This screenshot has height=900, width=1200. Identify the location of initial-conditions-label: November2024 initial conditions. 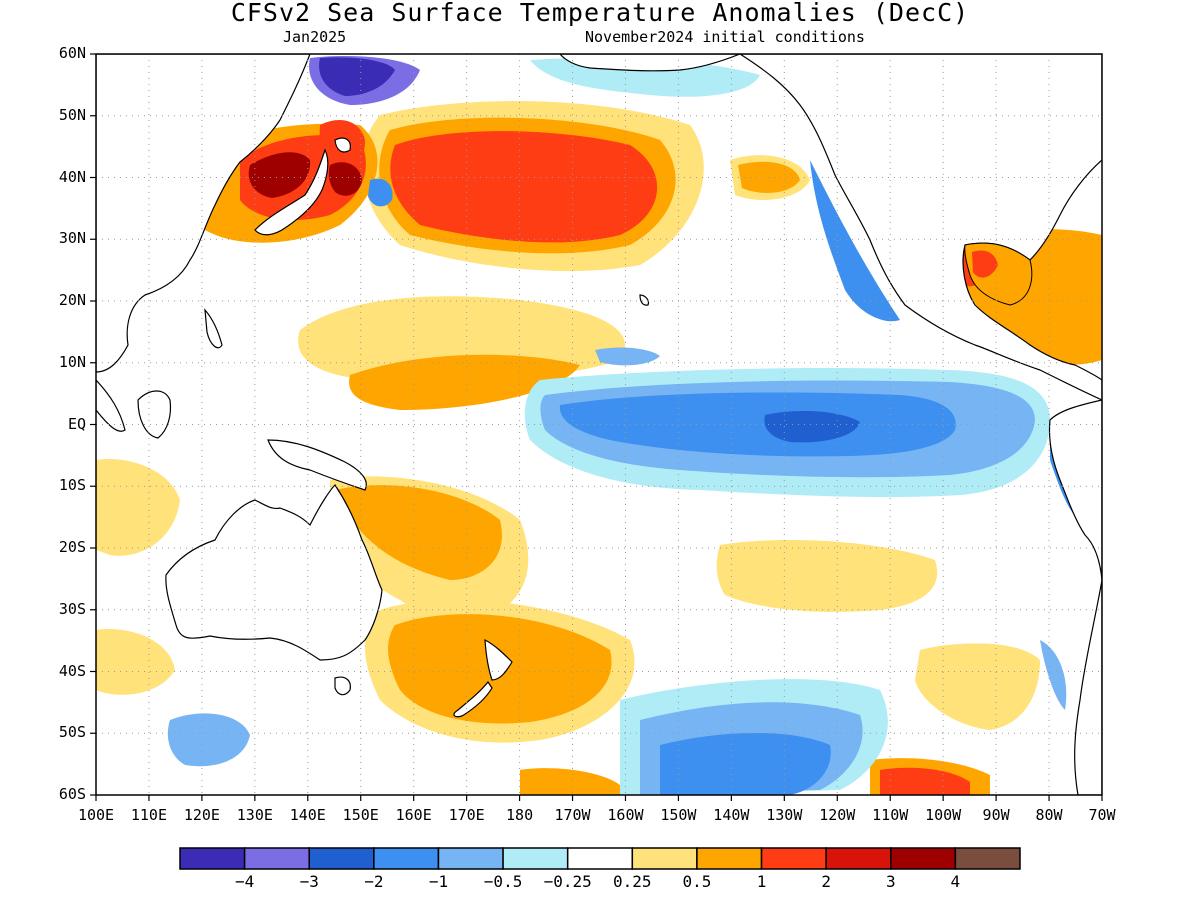
(725, 37).